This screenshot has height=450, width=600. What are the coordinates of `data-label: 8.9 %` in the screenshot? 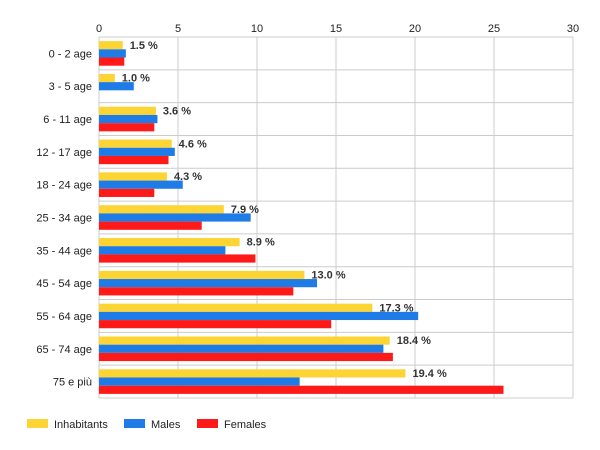 It's located at (261, 243).